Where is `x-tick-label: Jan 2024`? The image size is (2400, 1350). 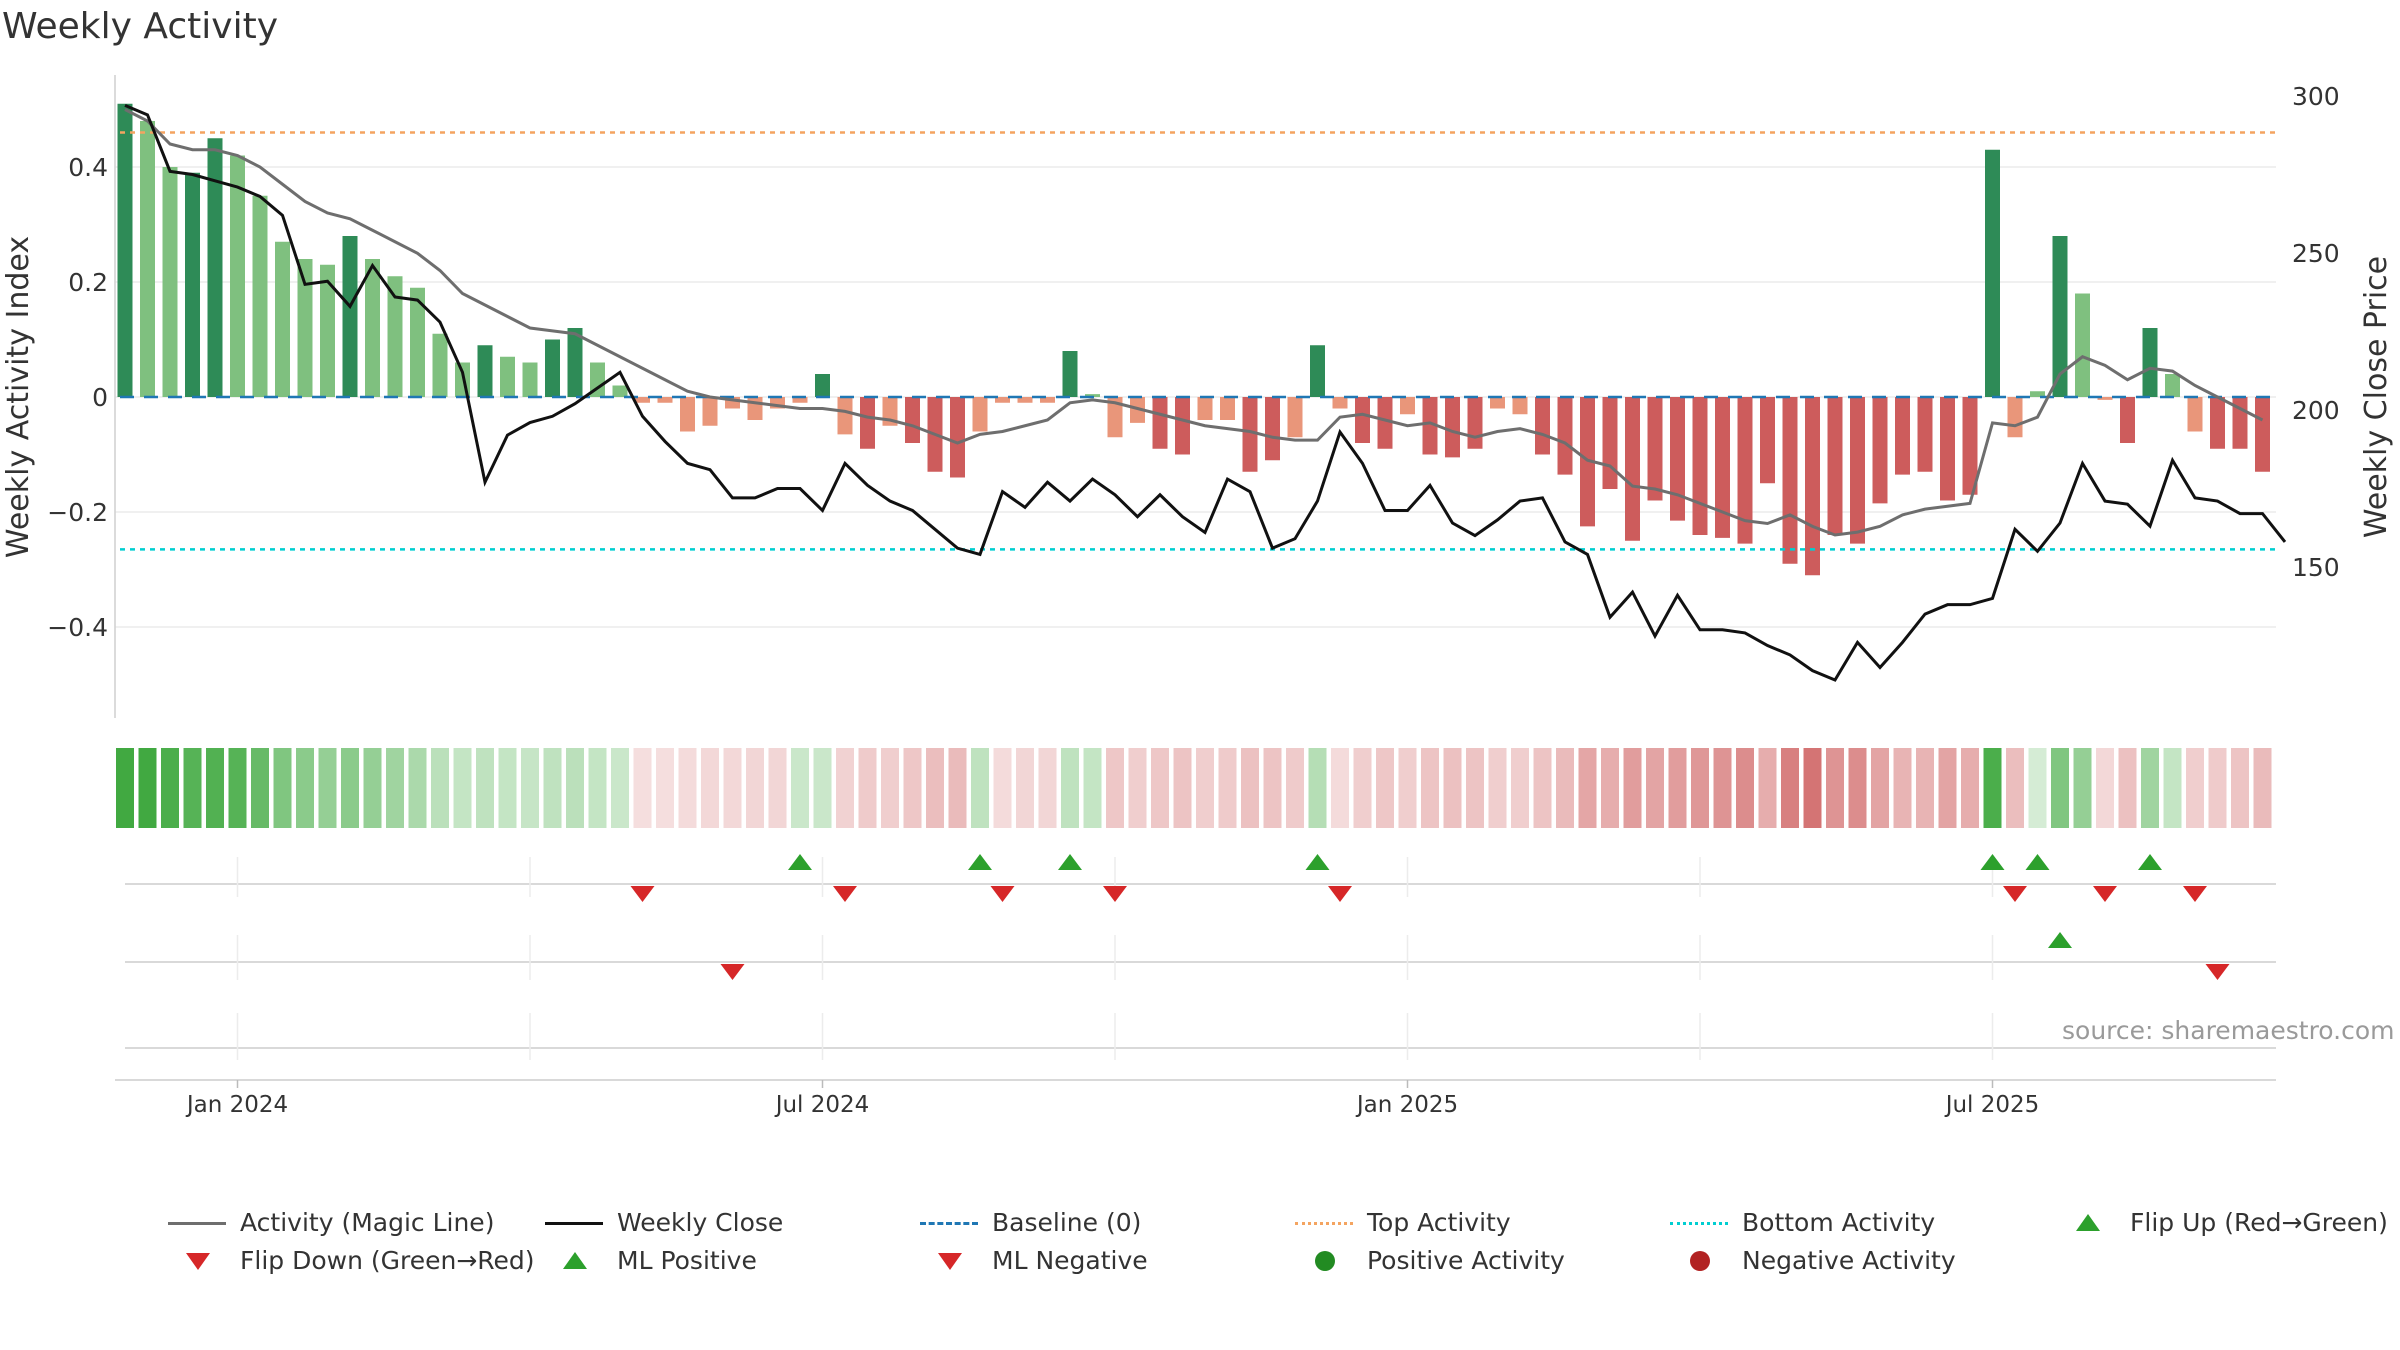
x-tick-label: Jan 2024 is located at coordinates (236, 1105).